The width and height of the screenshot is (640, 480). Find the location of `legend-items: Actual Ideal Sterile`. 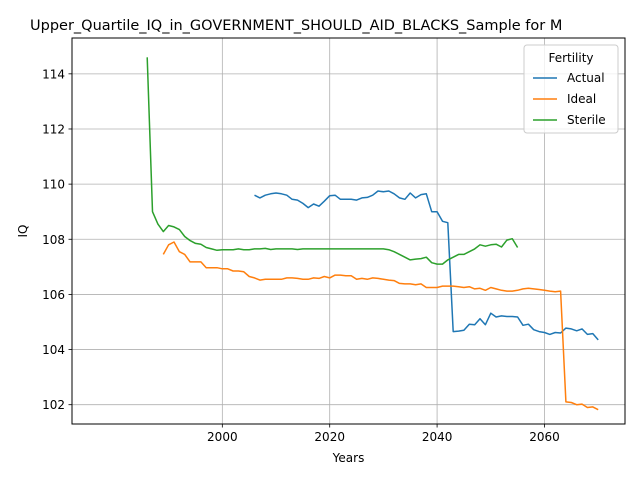

legend-items: Actual Ideal Sterile is located at coordinates (569, 99).